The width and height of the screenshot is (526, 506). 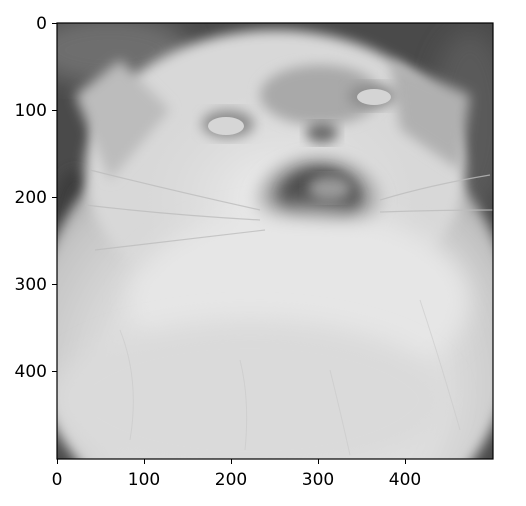 What do you see at coordinates (31, 198) in the screenshot?
I see `y-tick-label: 200` at bounding box center [31, 198].